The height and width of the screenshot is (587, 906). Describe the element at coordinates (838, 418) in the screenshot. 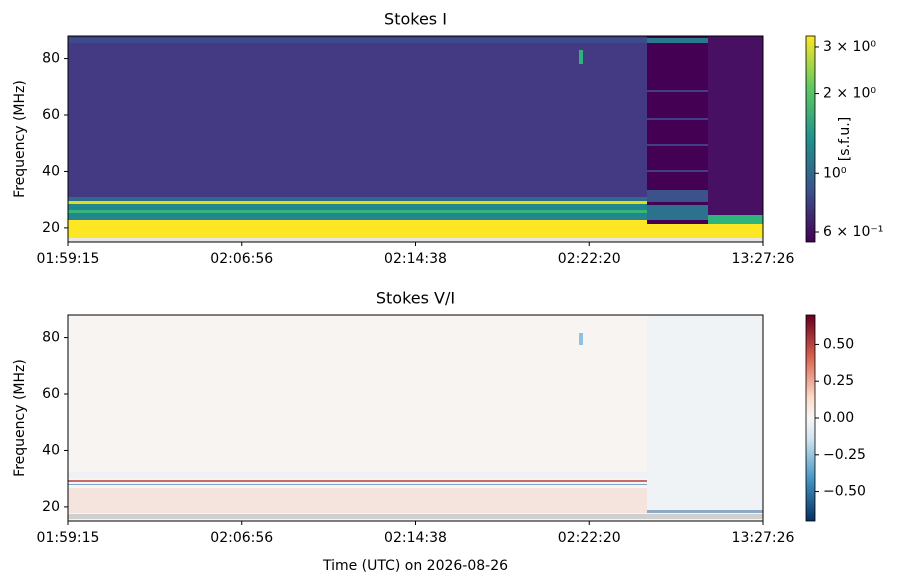

I see `colorbar-tick-label: 0.00` at that location.